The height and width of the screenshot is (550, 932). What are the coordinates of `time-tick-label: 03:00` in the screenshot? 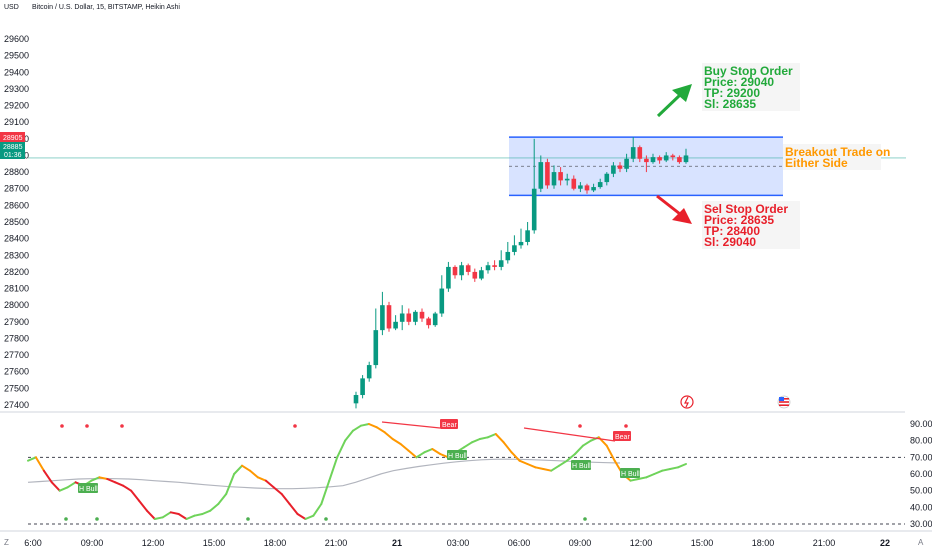 It's located at (458, 543).